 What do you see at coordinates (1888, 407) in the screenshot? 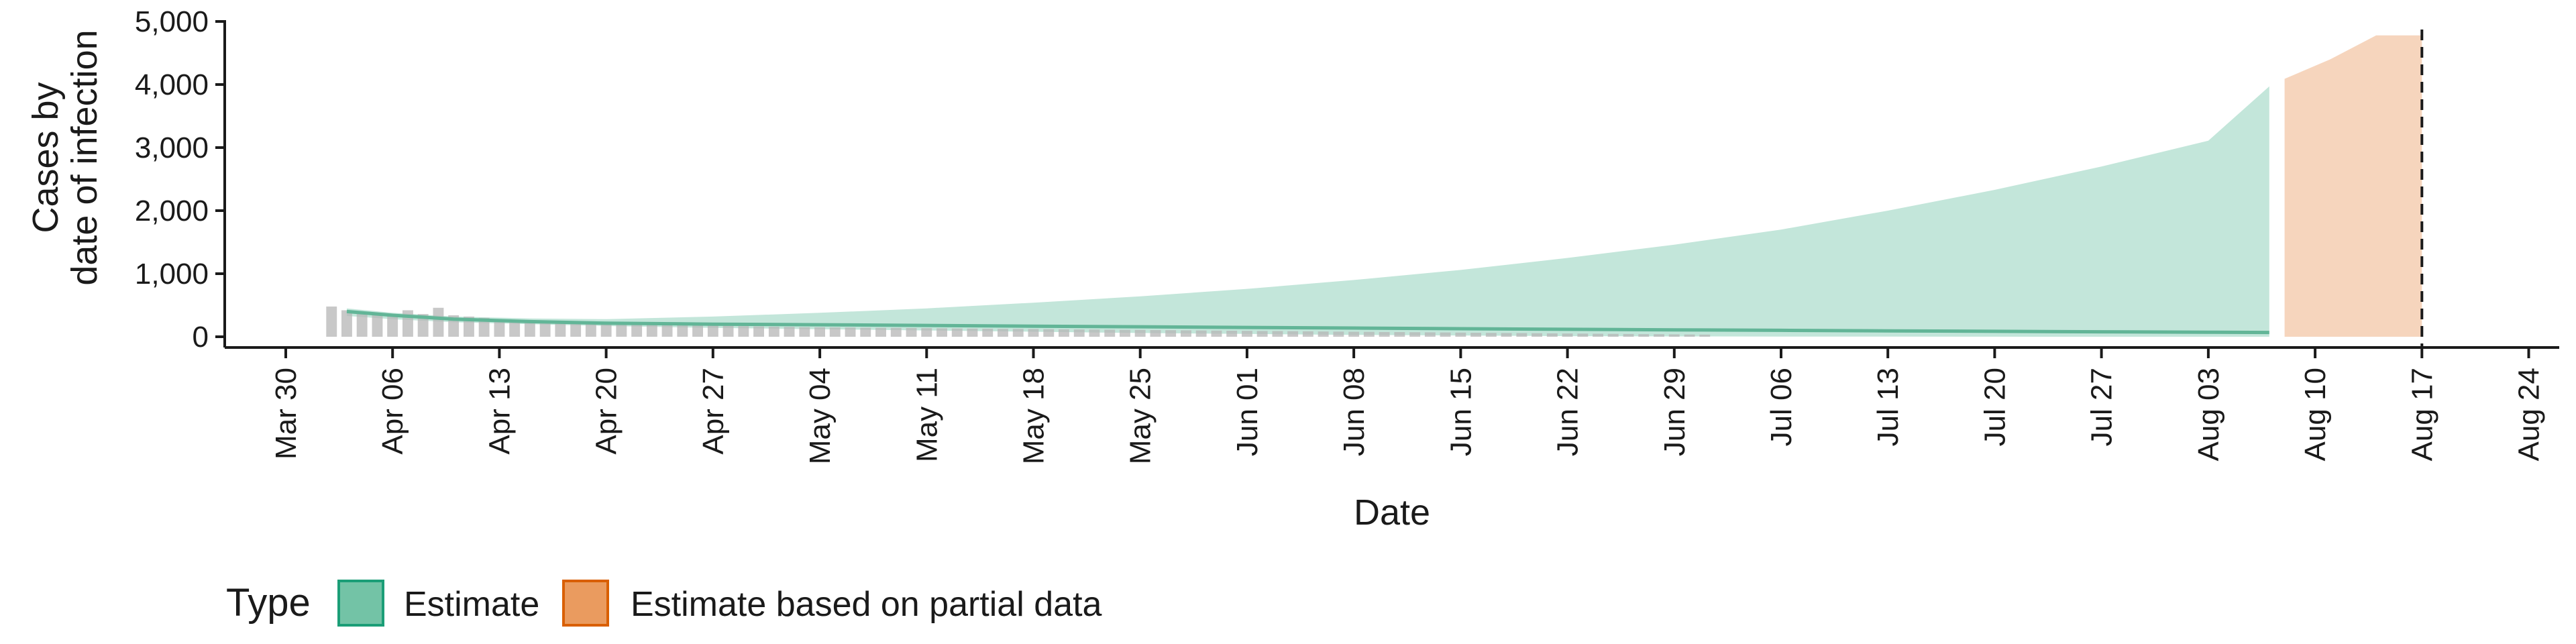
I see `x-tick-label: Jul 13` at bounding box center [1888, 407].